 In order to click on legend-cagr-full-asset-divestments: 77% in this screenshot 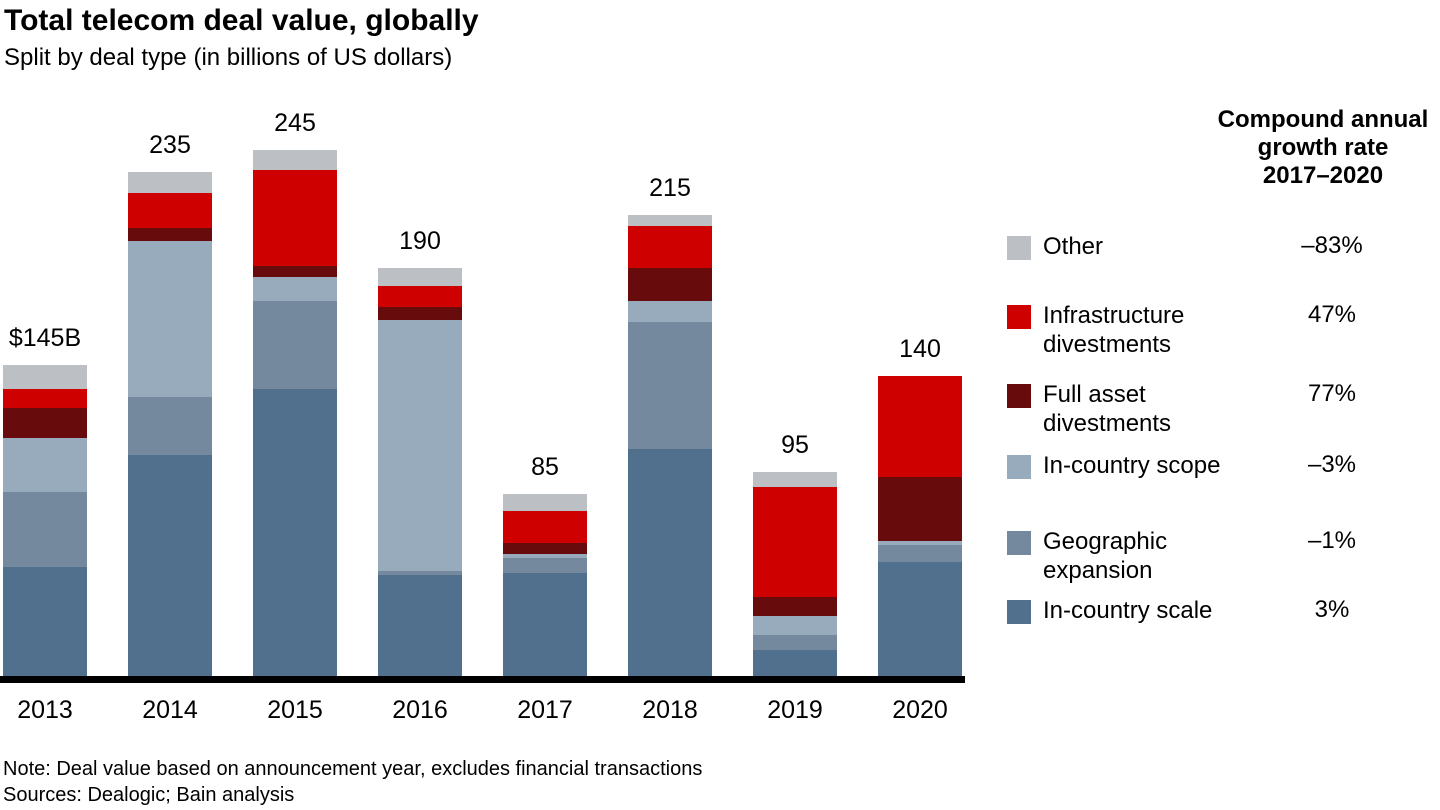, I will do `click(1332, 393)`.